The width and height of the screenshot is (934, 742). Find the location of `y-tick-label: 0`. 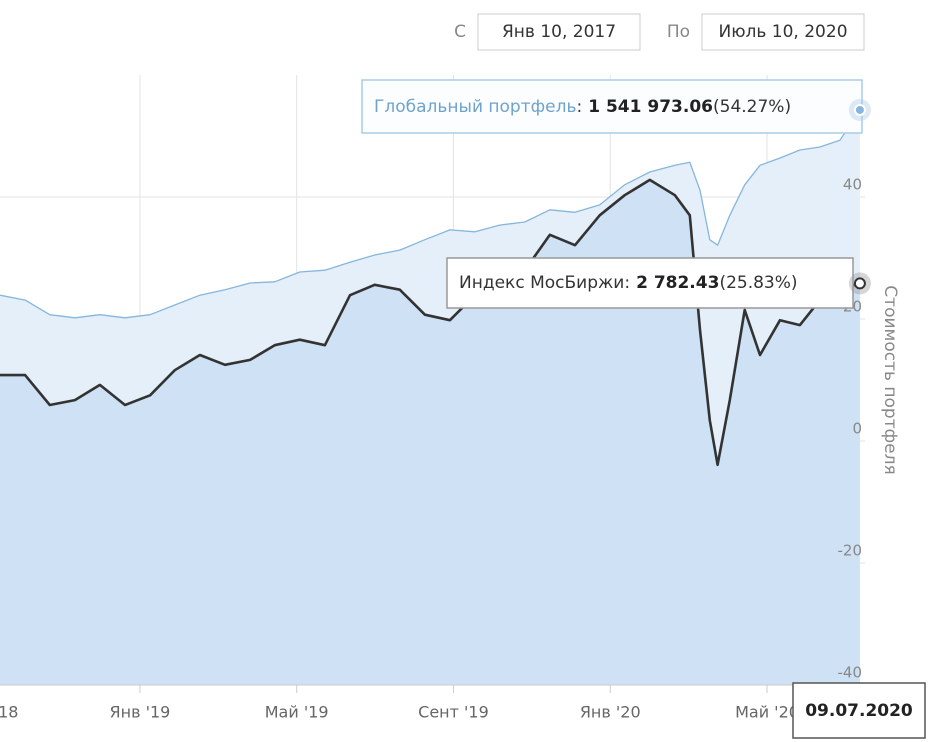

y-tick-label: 0 is located at coordinates (857, 429).